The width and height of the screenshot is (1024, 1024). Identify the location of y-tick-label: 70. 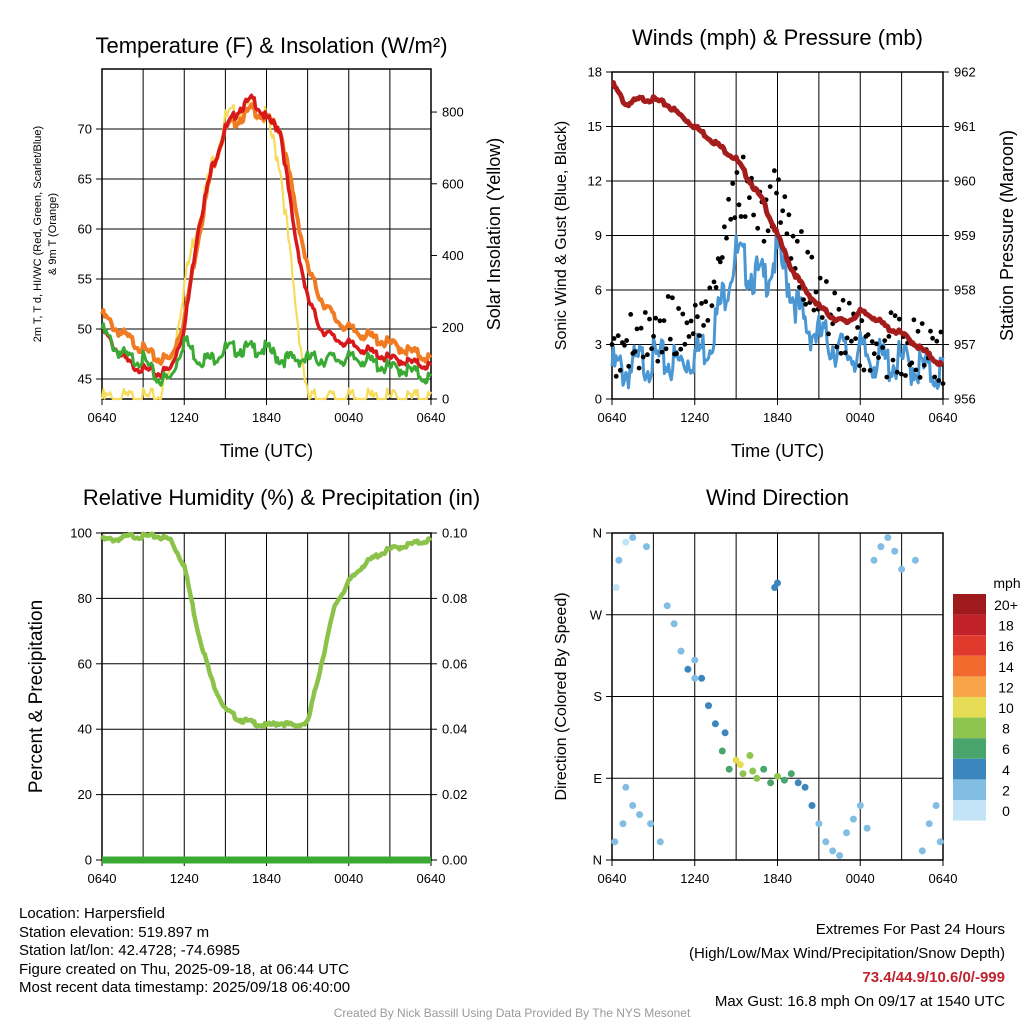
(85, 129).